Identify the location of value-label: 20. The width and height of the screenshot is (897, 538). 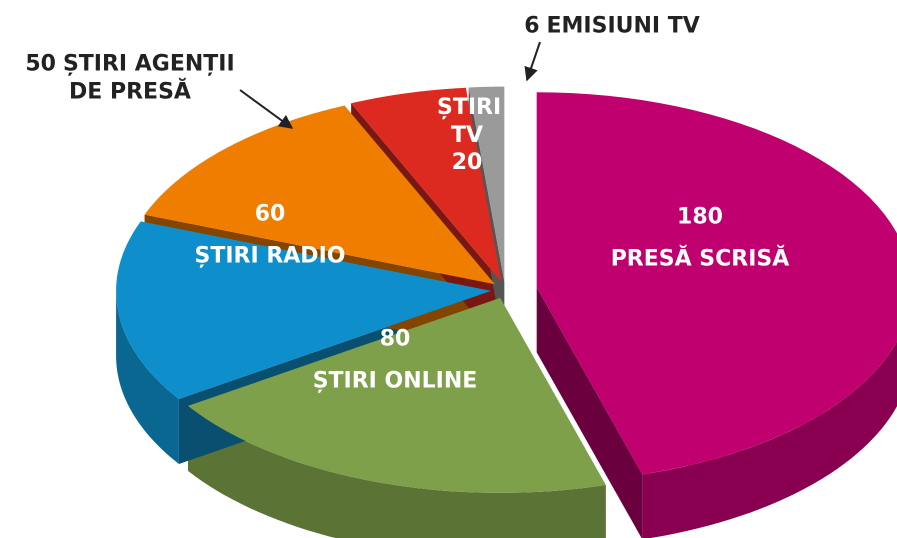
(467, 162).